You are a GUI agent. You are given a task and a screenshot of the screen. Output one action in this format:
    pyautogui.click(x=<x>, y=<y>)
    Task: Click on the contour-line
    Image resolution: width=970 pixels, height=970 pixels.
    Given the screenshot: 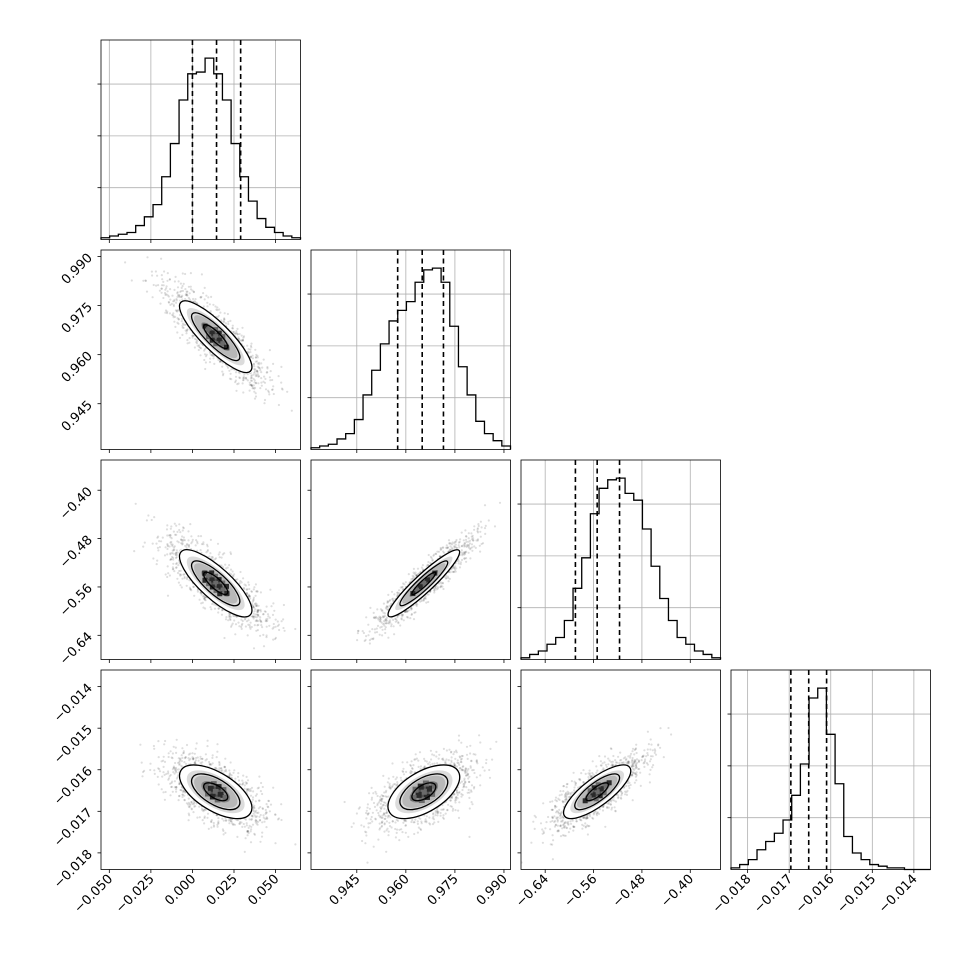 What is the action you would take?
    pyautogui.click(x=215, y=337)
    